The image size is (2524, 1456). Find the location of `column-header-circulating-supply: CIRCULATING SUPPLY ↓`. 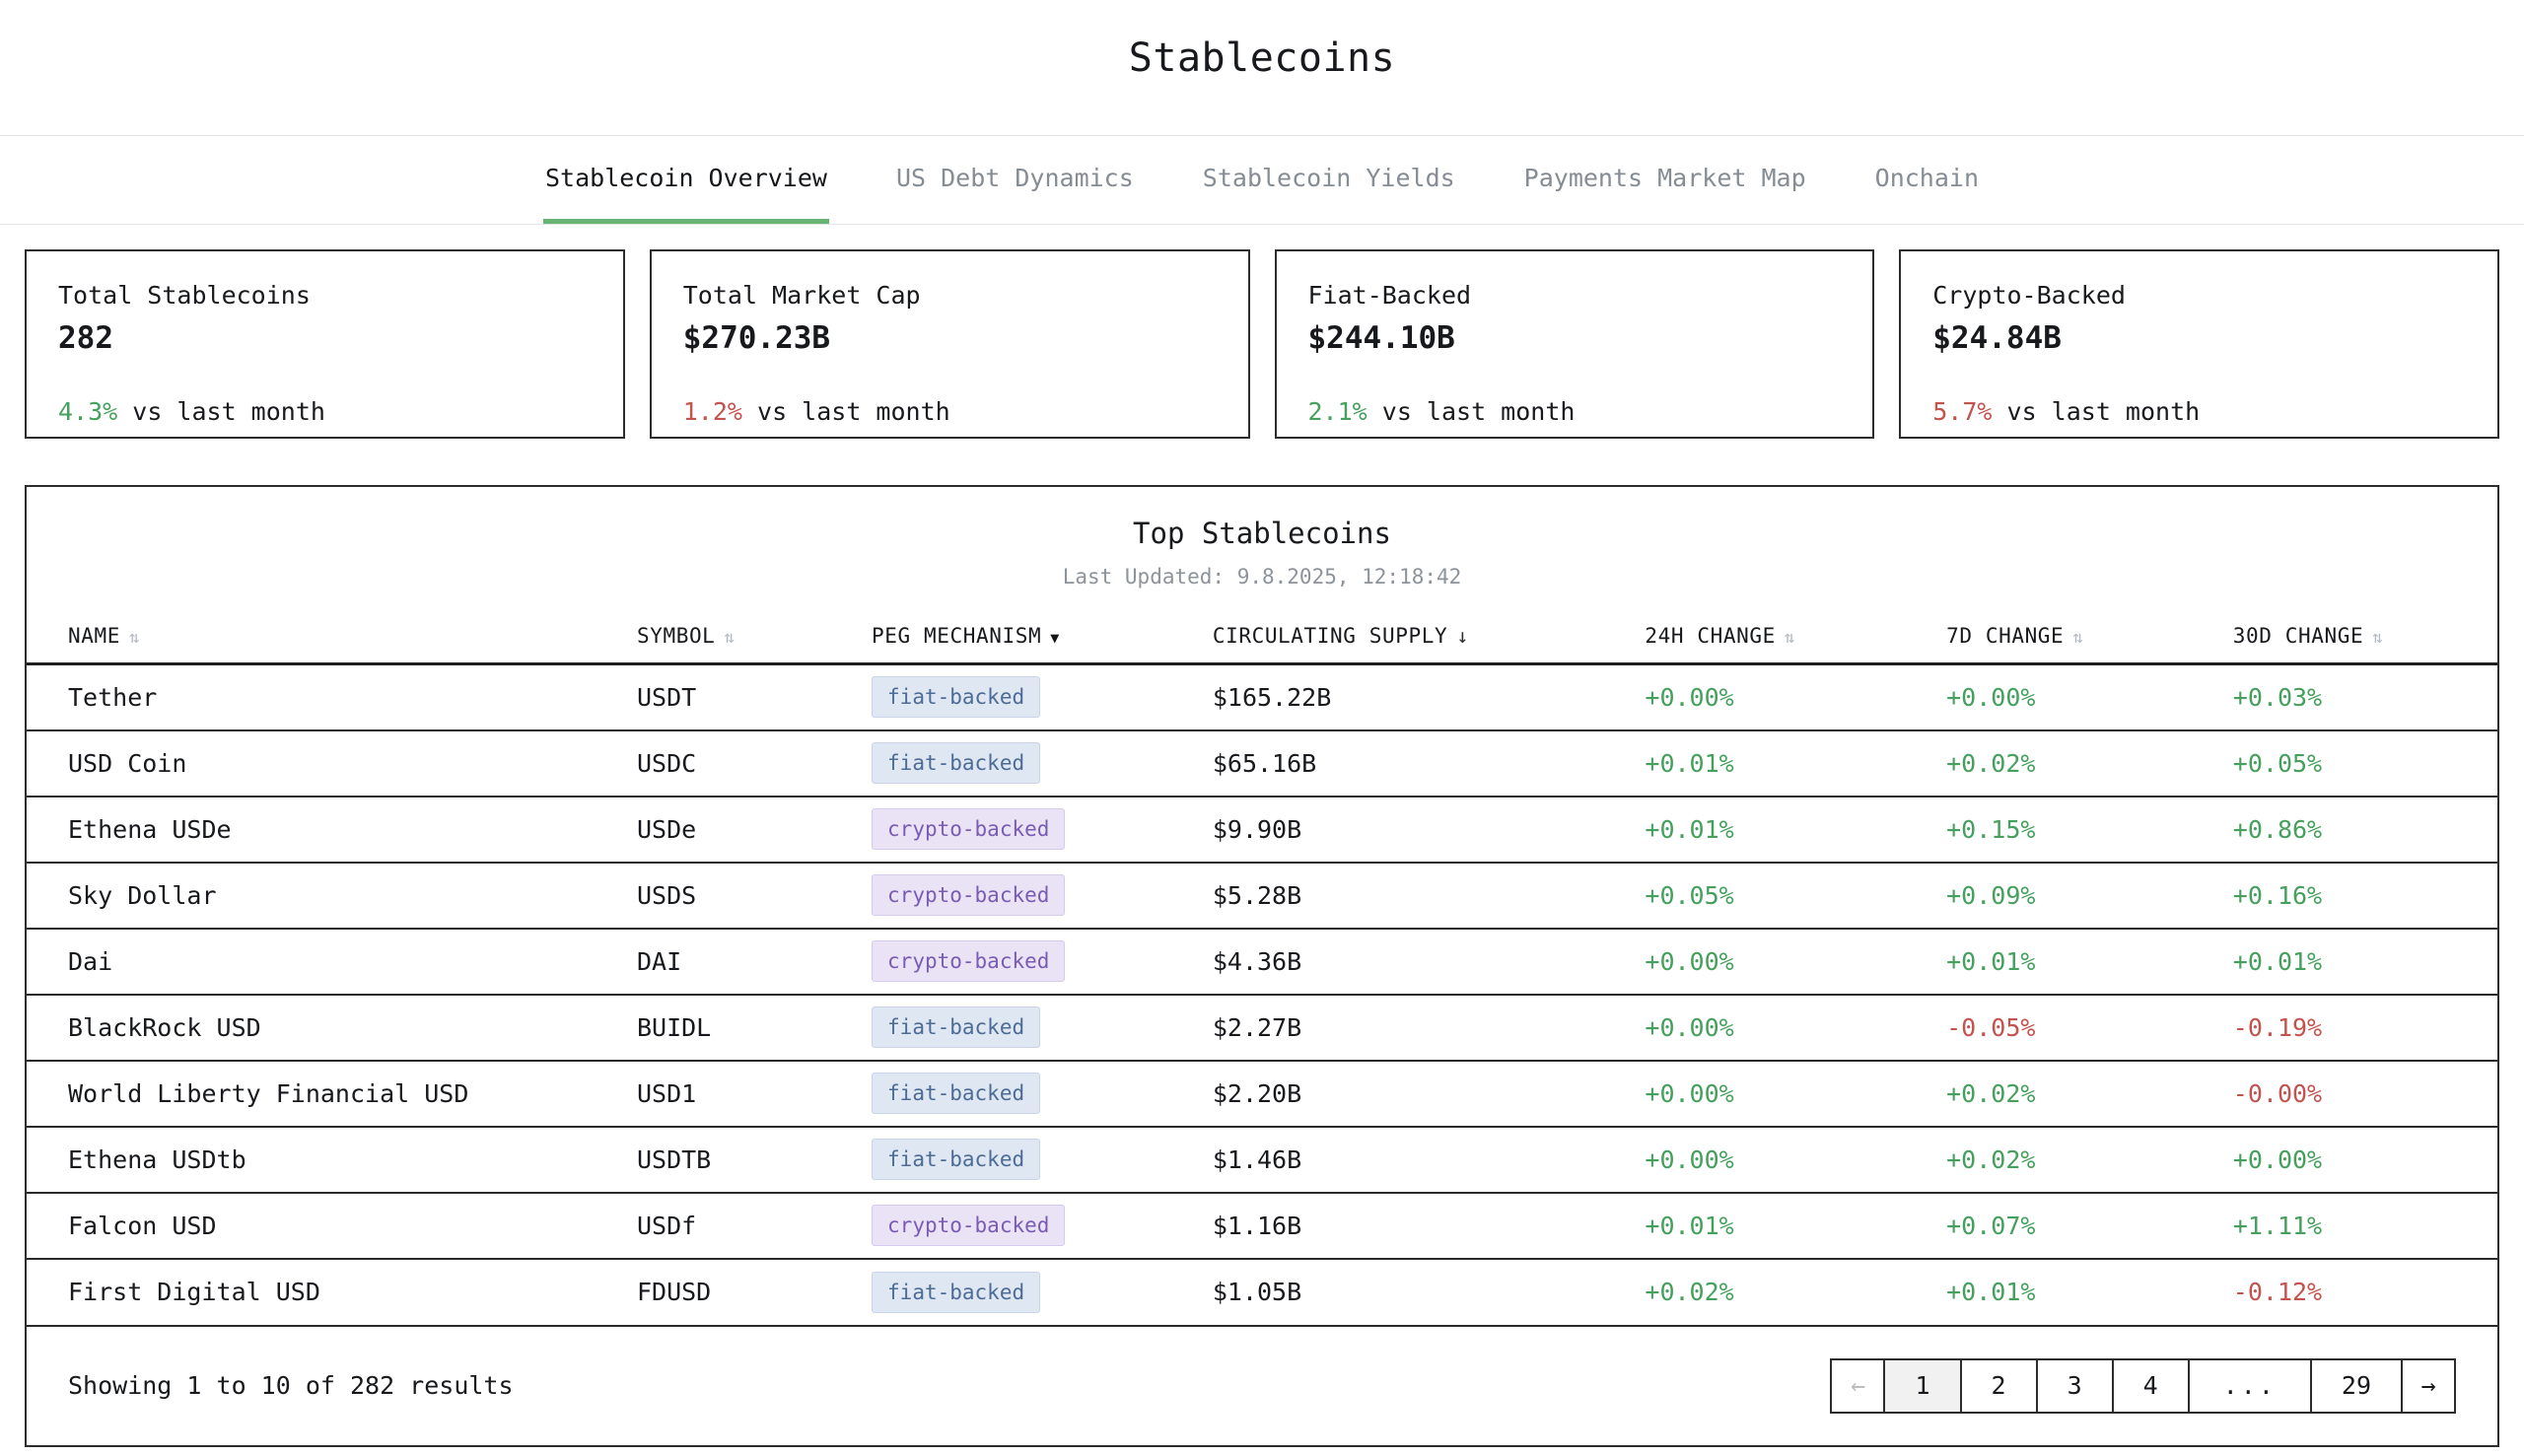

column-header-circulating-supply: CIRCULATING SUPPLY ↓ is located at coordinates (1429, 636).